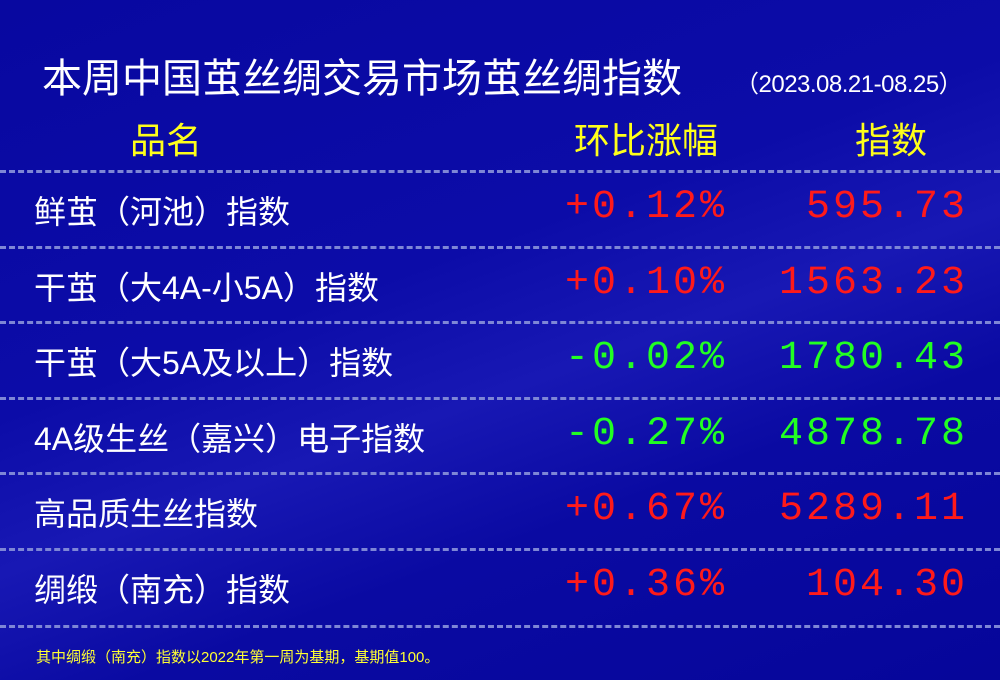 Image resolution: width=1000 pixels, height=680 pixels. Describe the element at coordinates (873, 434) in the screenshot. I see `row-index-value: 4878.78` at that location.